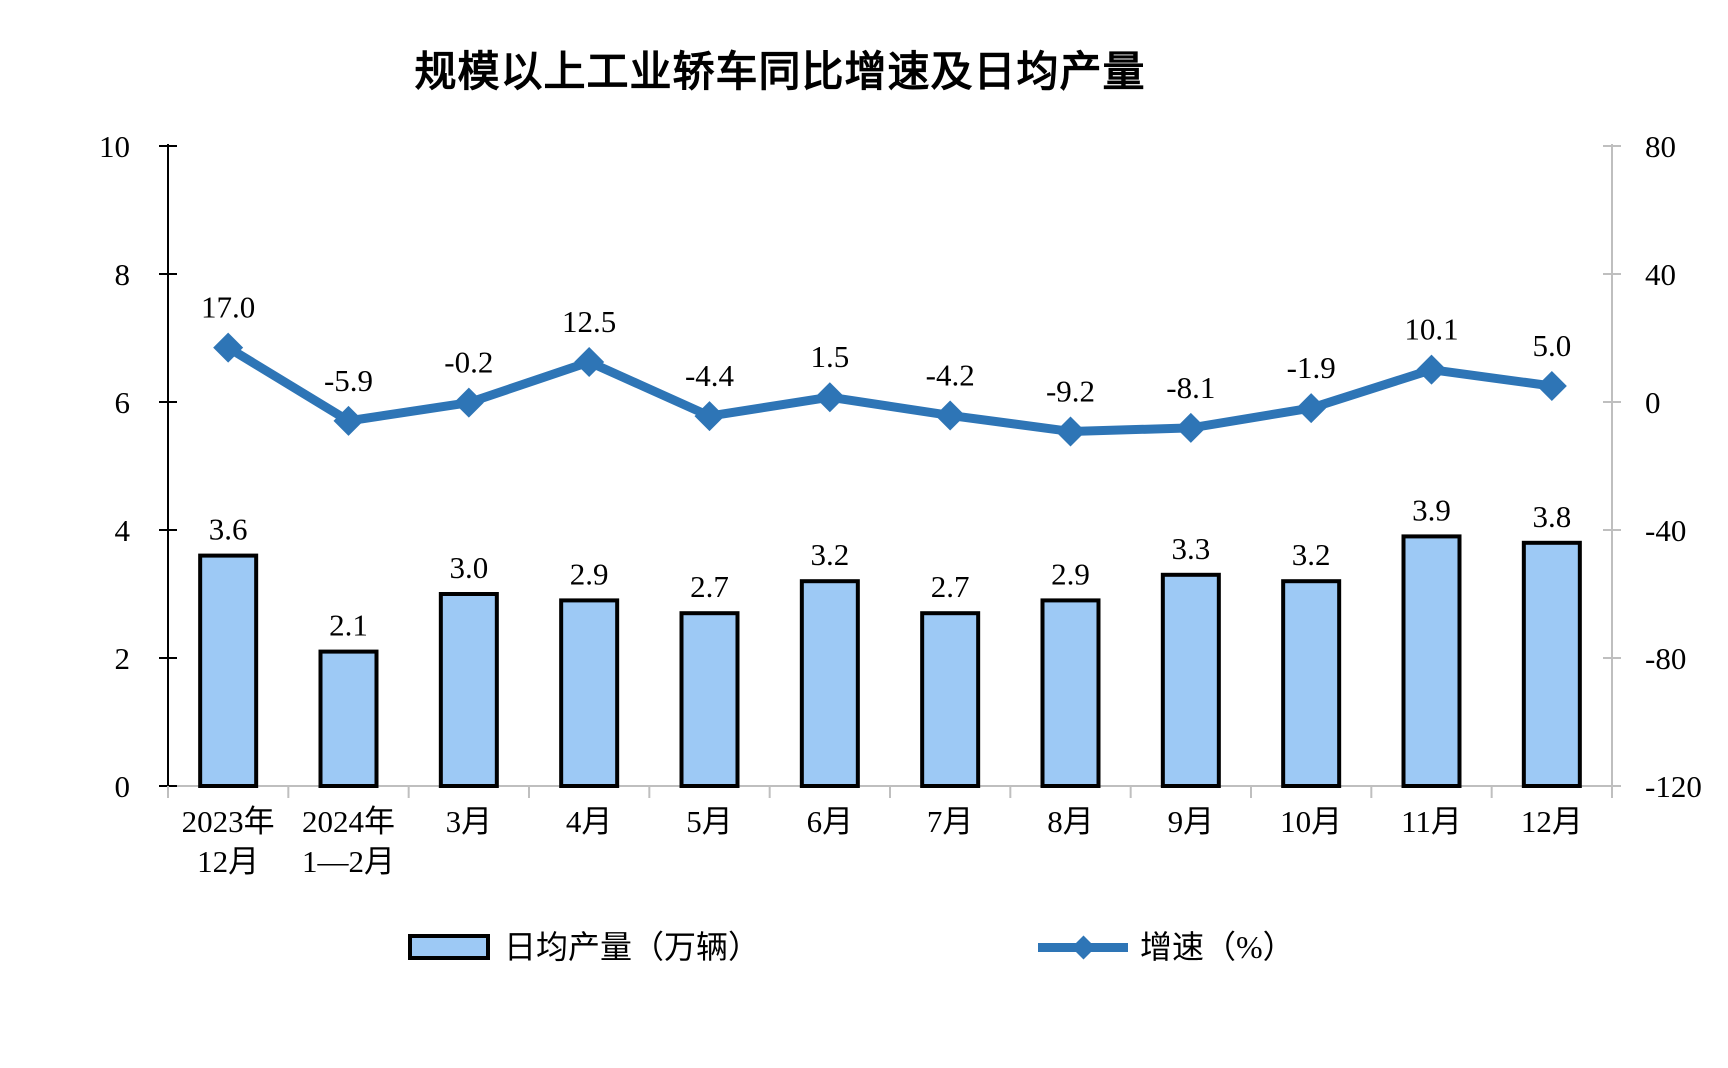 Image resolution: width=1728 pixels, height=1068 pixels. I want to click on x-category-label: 10月, so click(1311, 821).